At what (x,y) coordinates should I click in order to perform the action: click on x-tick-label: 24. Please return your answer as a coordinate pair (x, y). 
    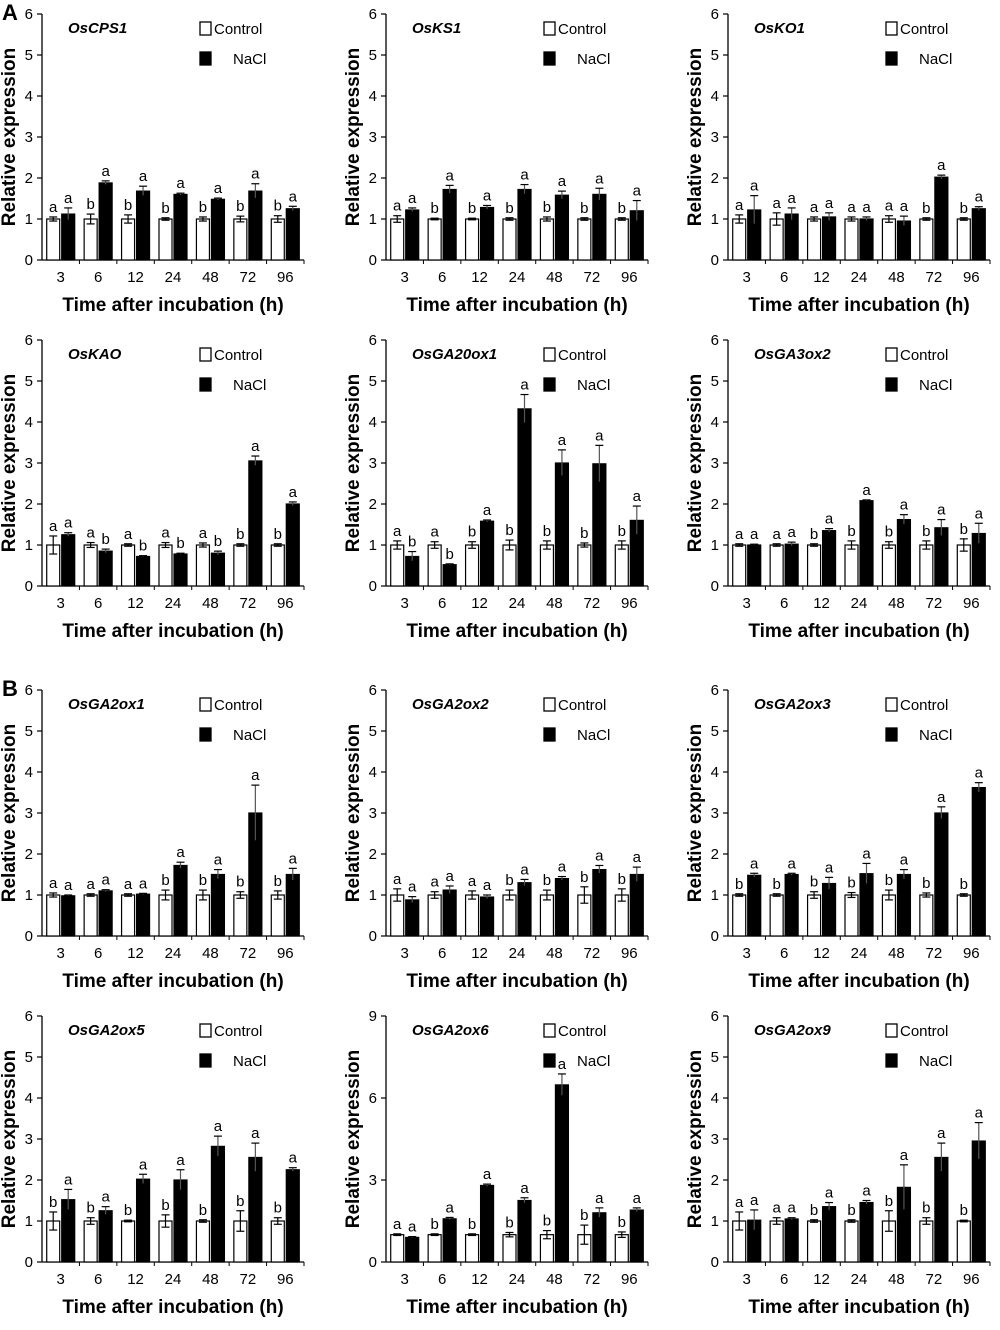
    Looking at the image, I should click on (173, 1279).